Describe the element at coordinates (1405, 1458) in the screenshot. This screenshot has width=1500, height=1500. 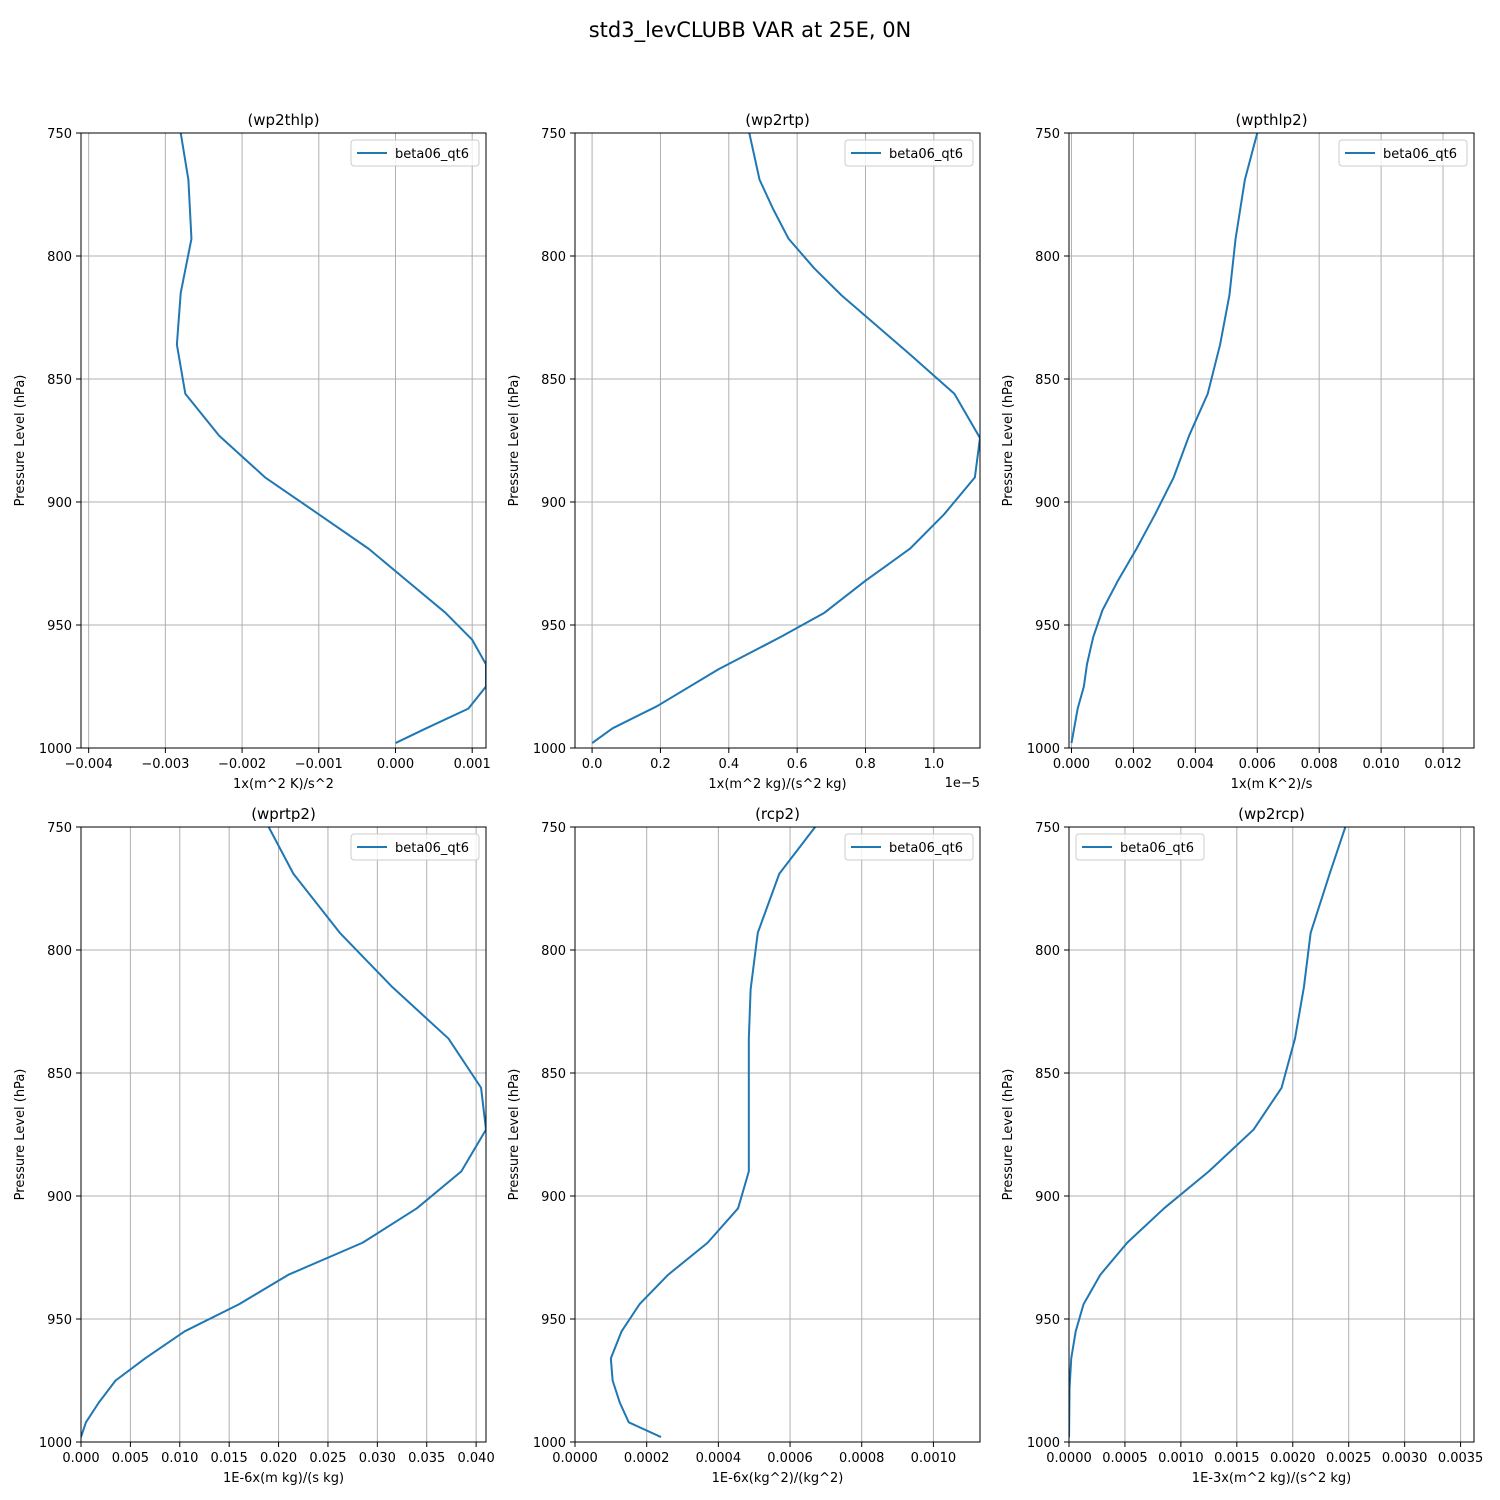
I see `x-tick-label: 0.0030` at that location.